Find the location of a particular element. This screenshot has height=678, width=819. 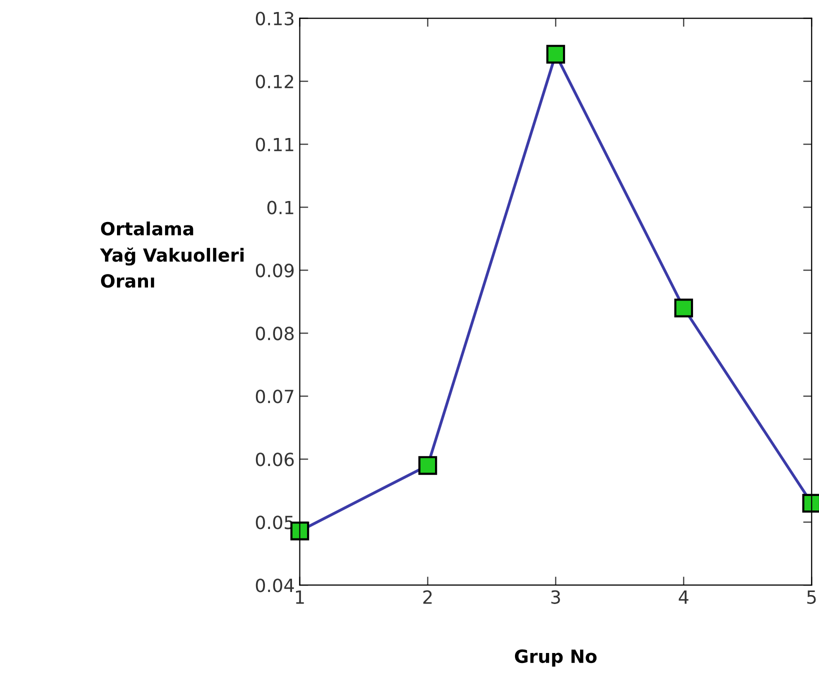

x-tick-label: 1 is located at coordinates (300, 597).